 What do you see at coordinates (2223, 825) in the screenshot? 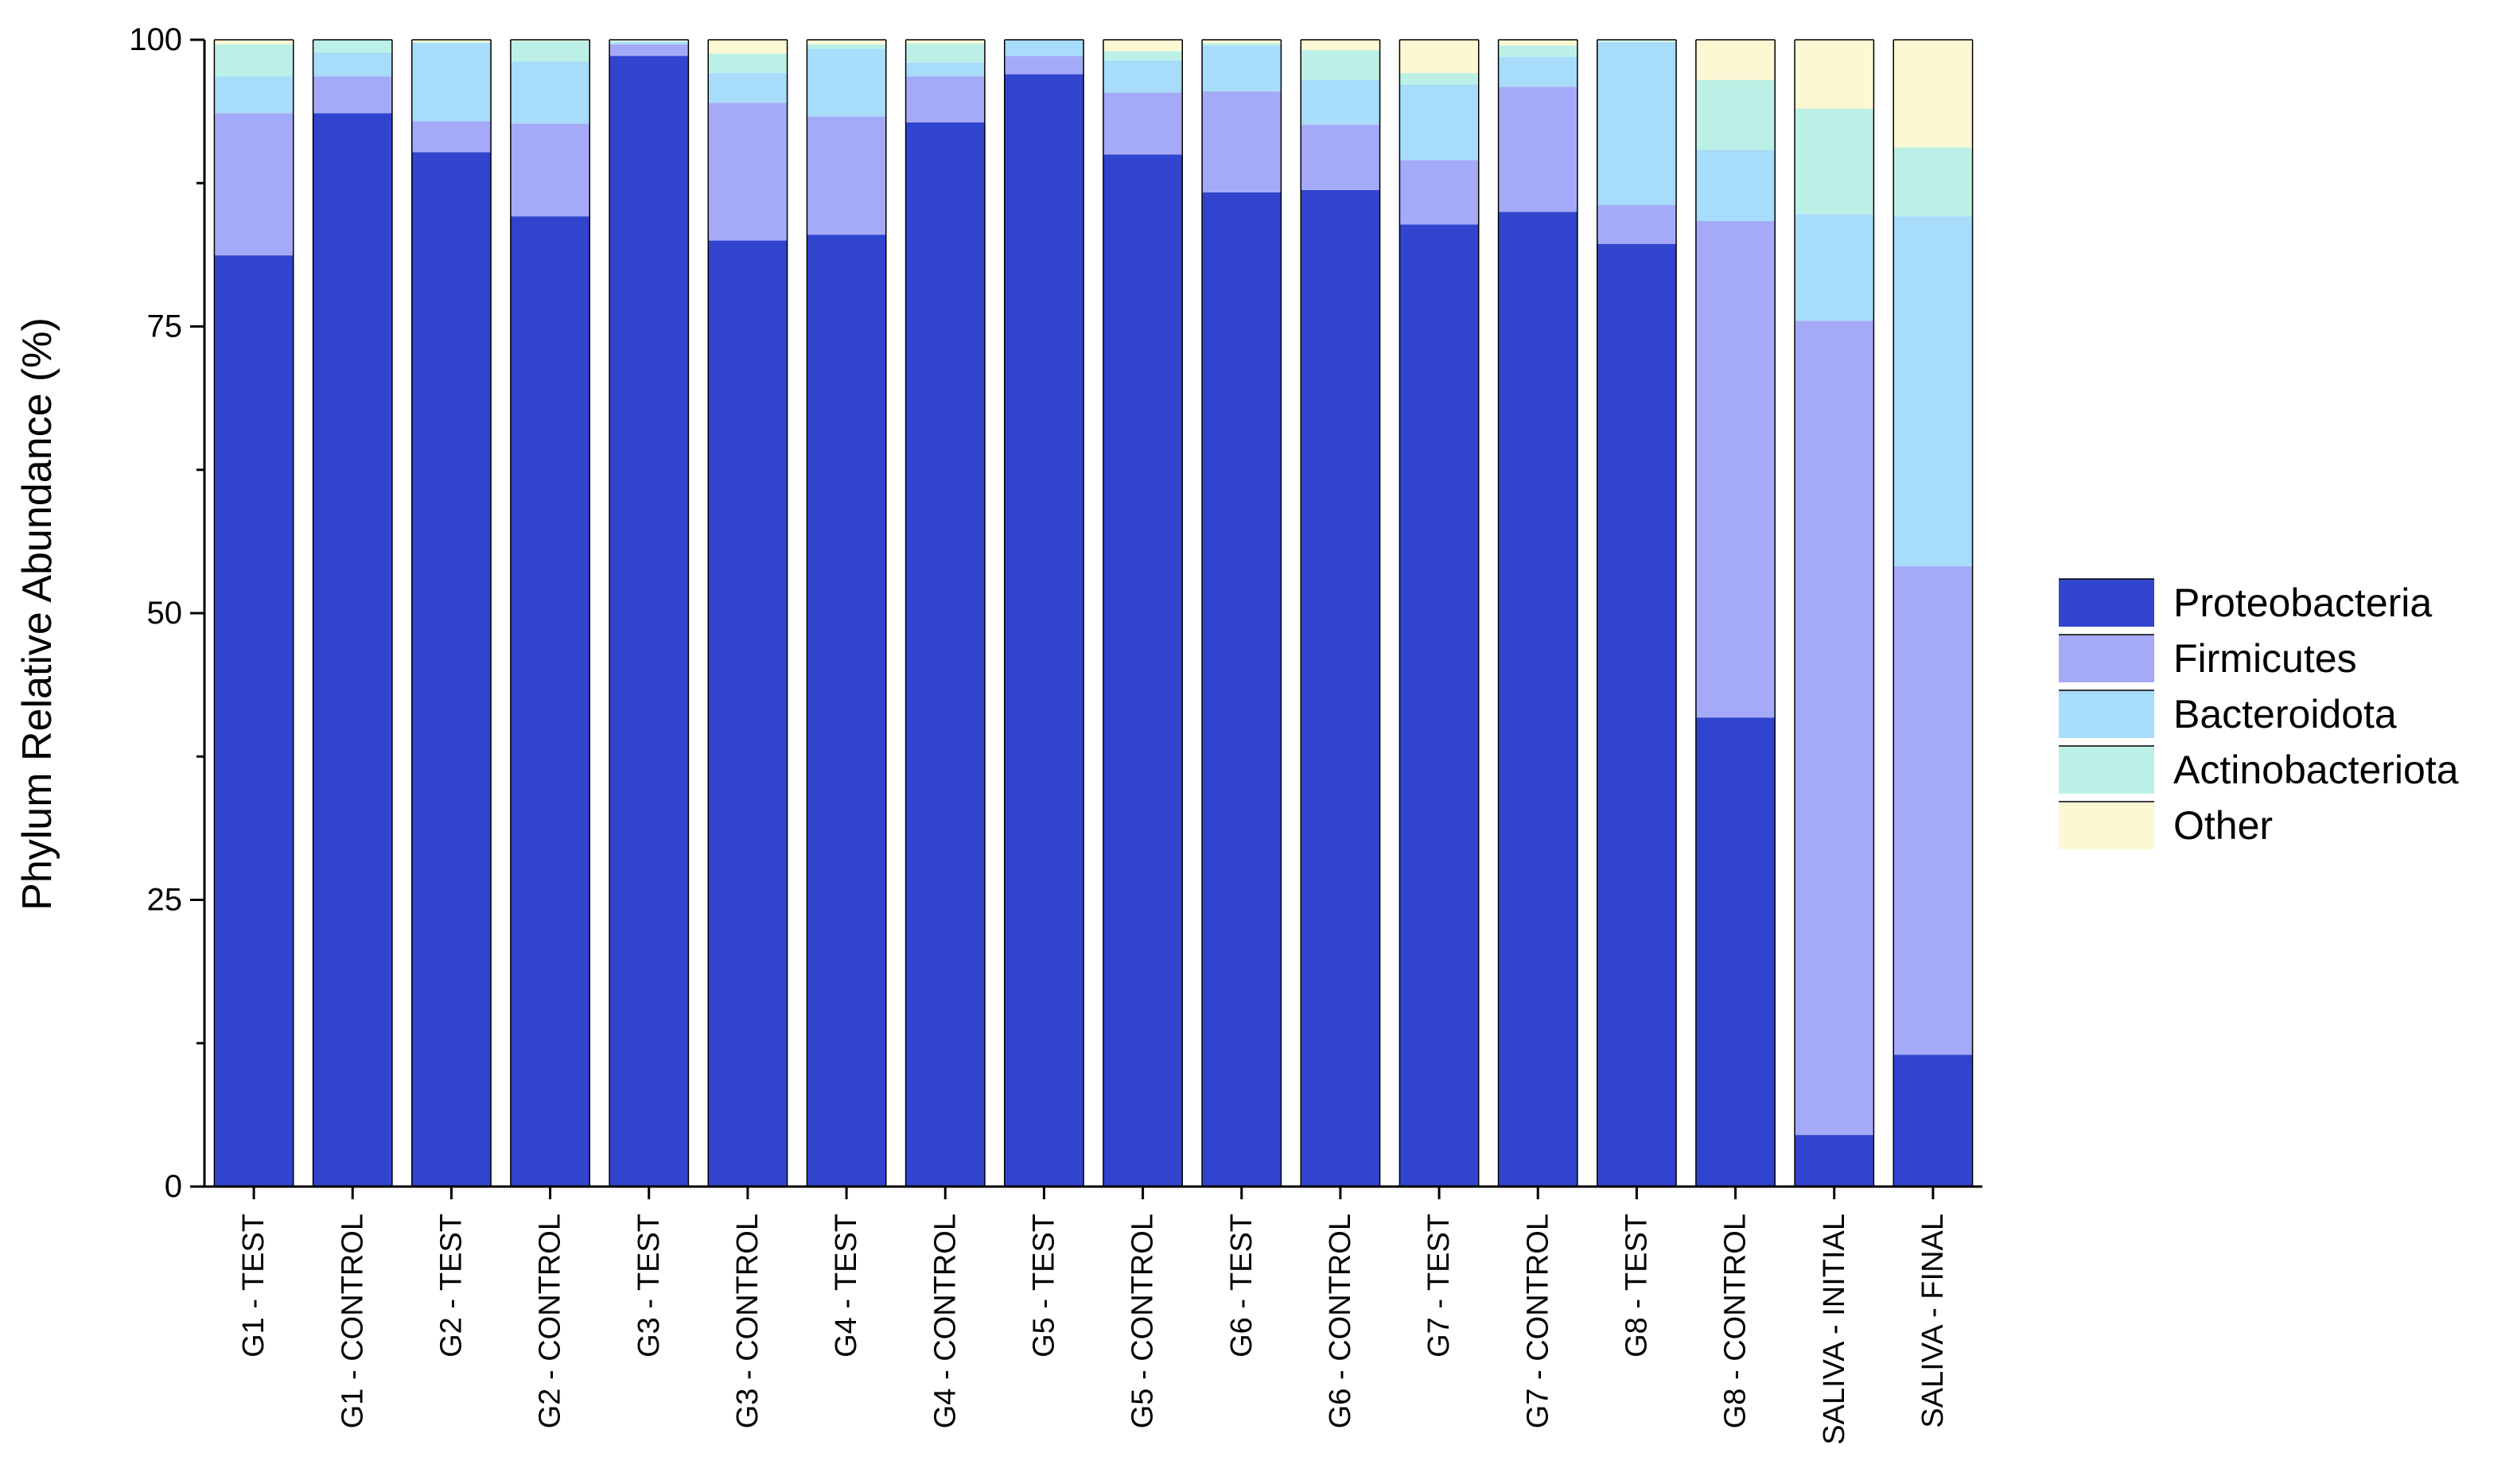
I see `legend-label: Other` at bounding box center [2223, 825].